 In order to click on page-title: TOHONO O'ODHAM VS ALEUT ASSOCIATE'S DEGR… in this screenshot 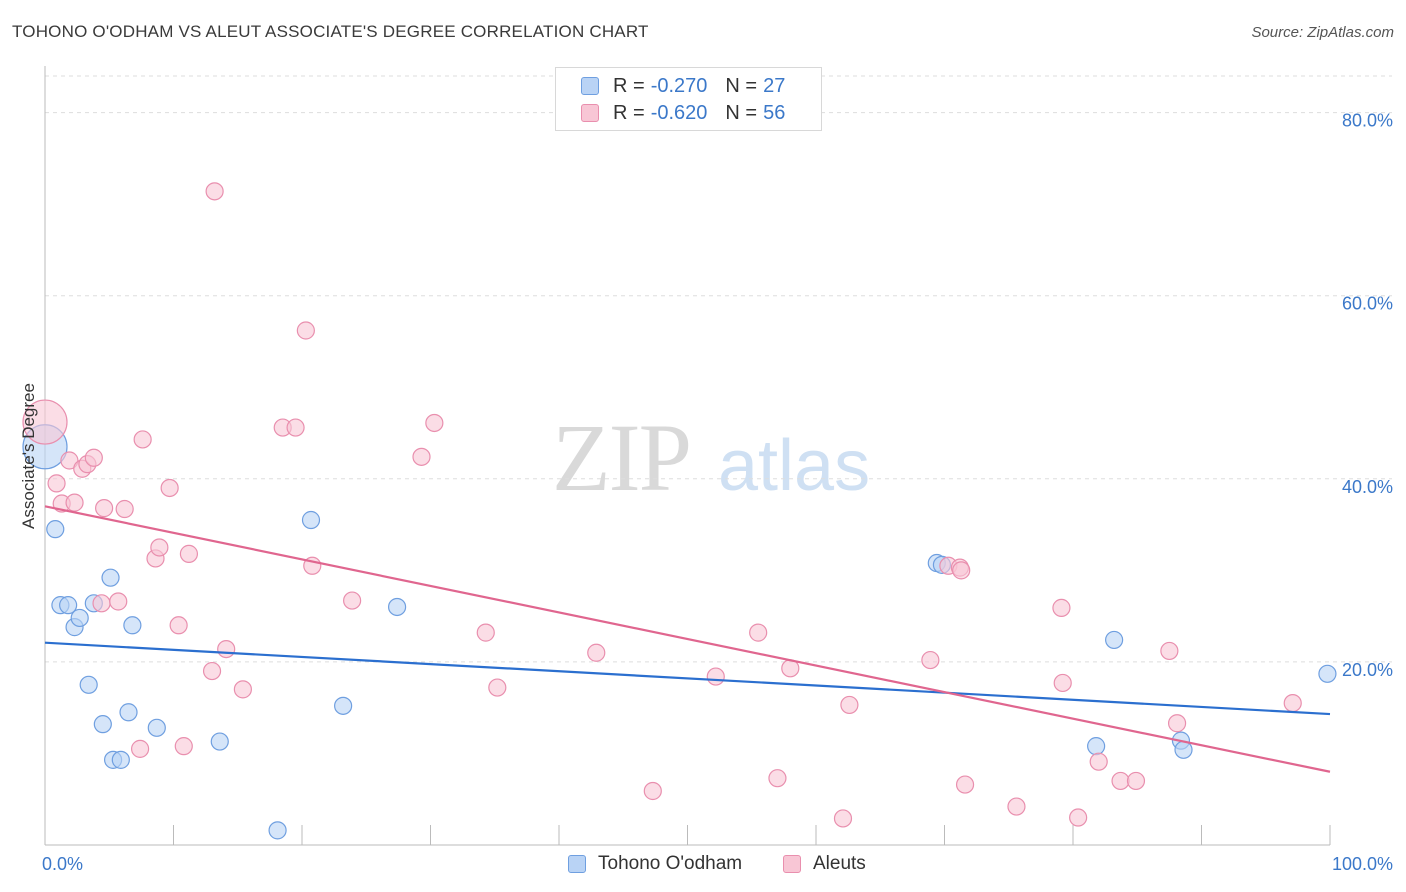, I will do `click(330, 31)`.